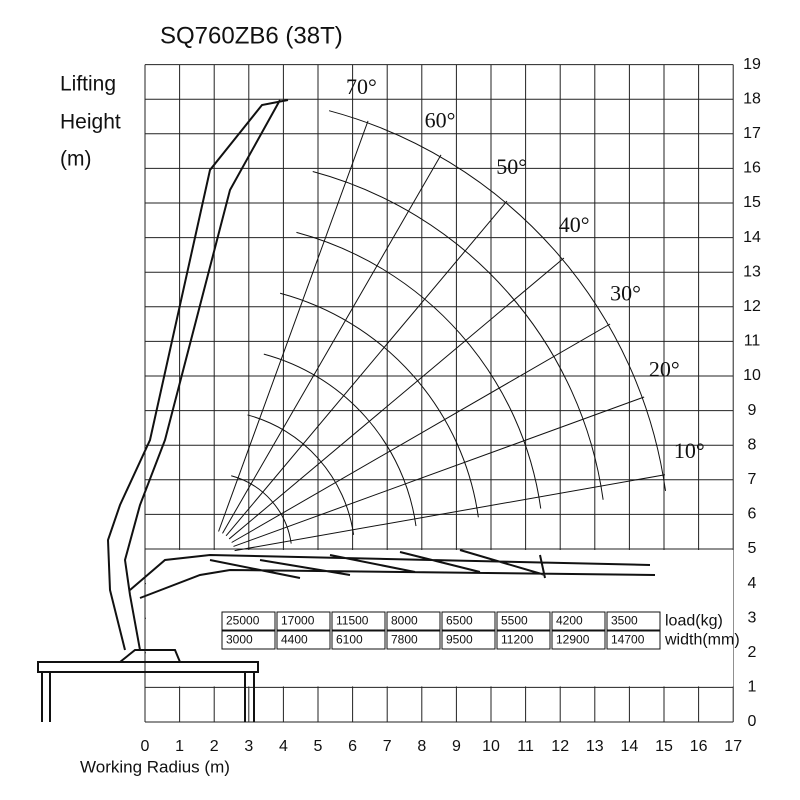  I want to click on table-value: 7800, so click(404, 640).